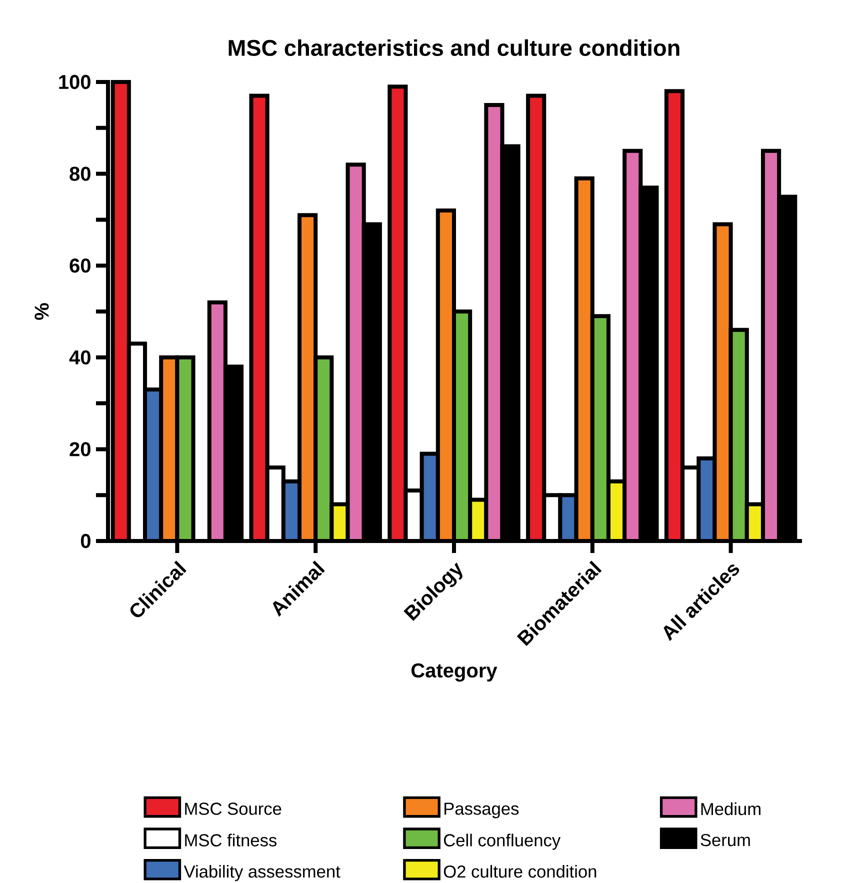 The height and width of the screenshot is (883, 846). I want to click on legend-label: Cell confluency, so click(502, 842).